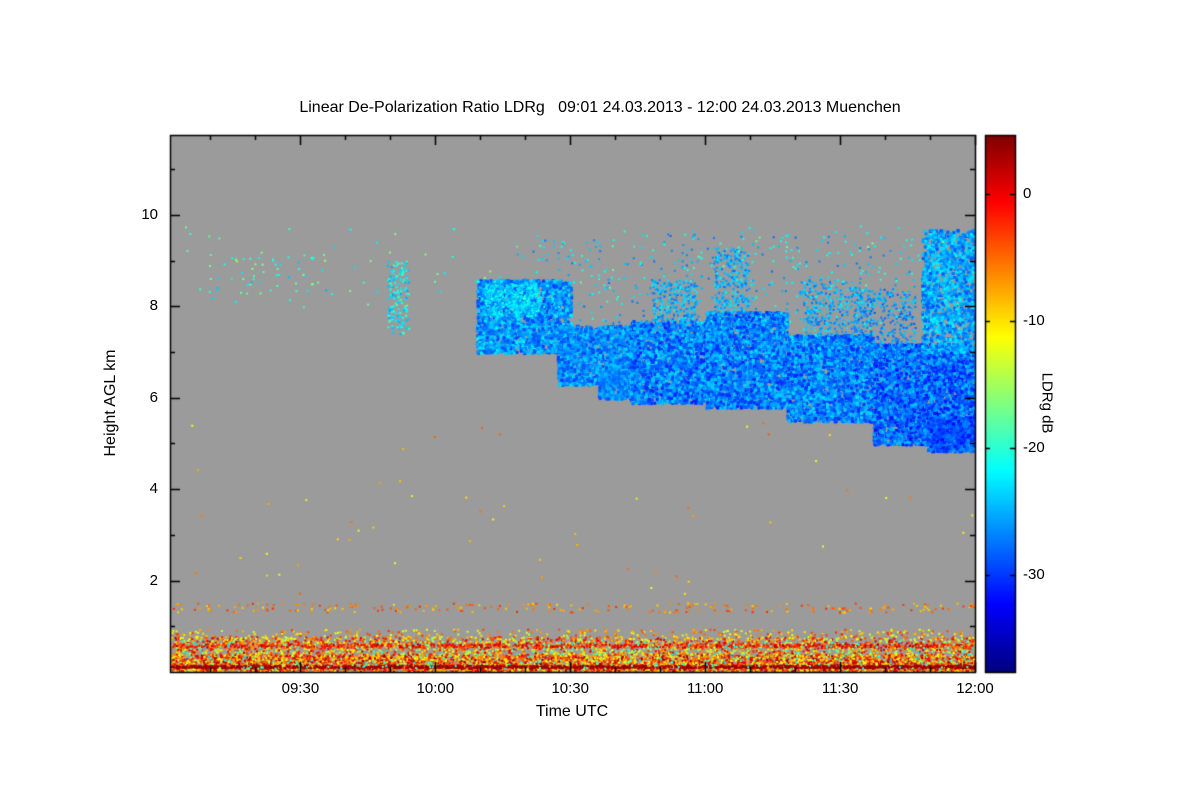 The image size is (1200, 800). I want to click on x-tick-label: 10:30, so click(570, 688).